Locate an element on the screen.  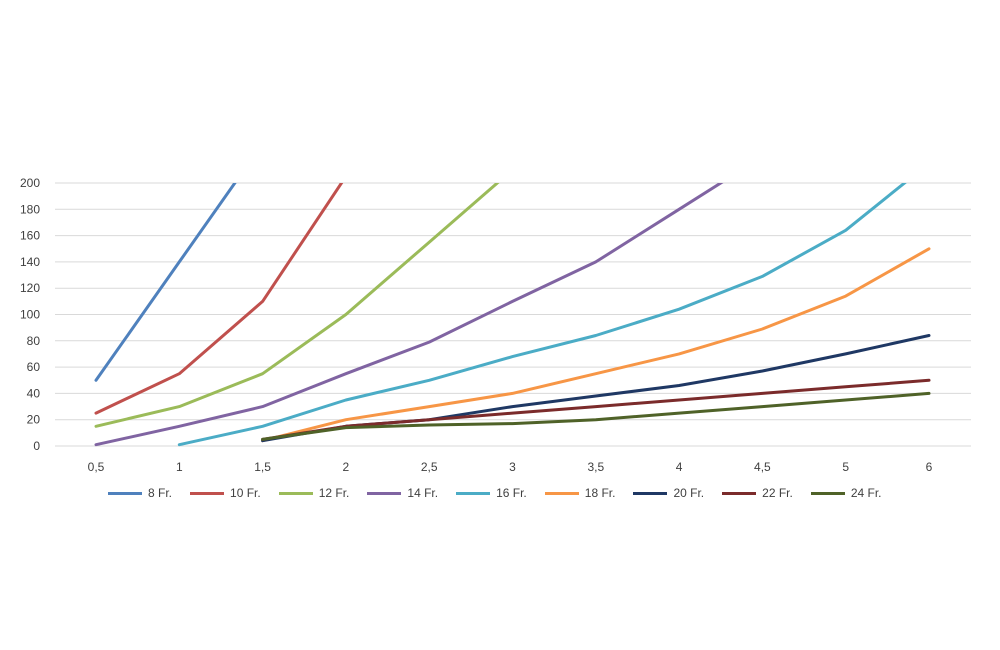
x-tick-label: 4 is located at coordinates (679, 467).